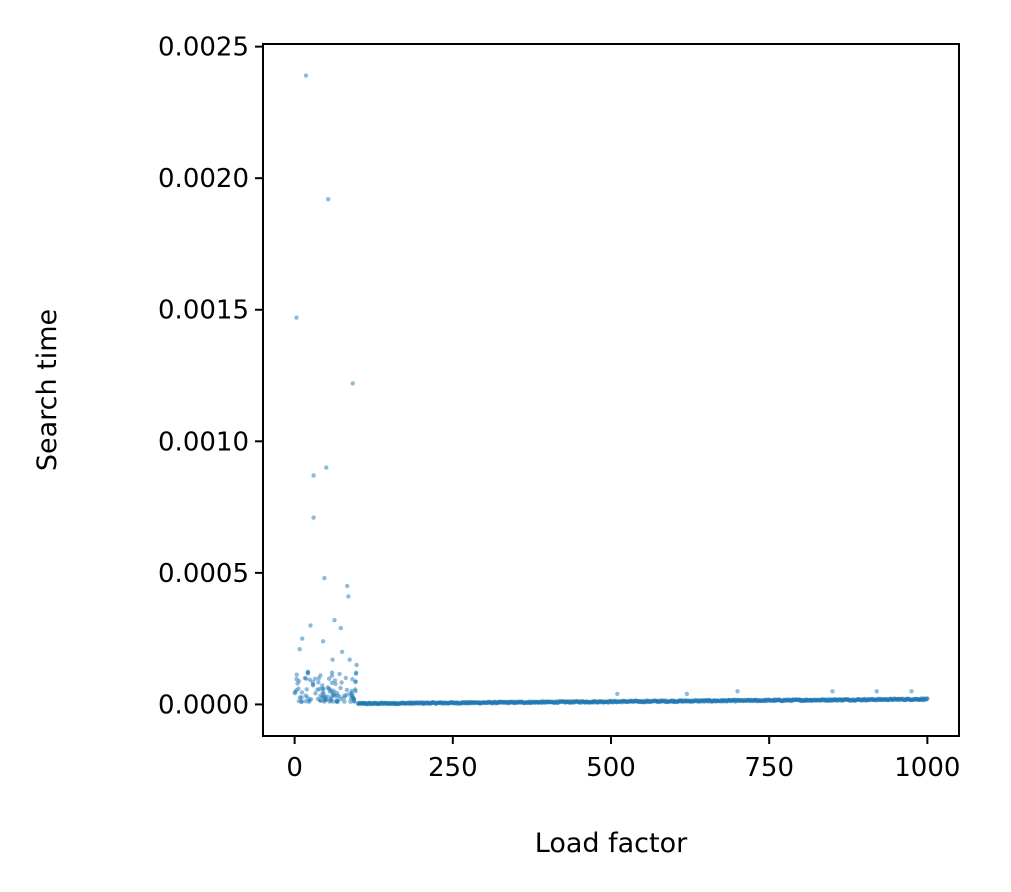 The image size is (1011, 892). What do you see at coordinates (47, 390) in the screenshot?
I see `y-axis-label: Search time` at bounding box center [47, 390].